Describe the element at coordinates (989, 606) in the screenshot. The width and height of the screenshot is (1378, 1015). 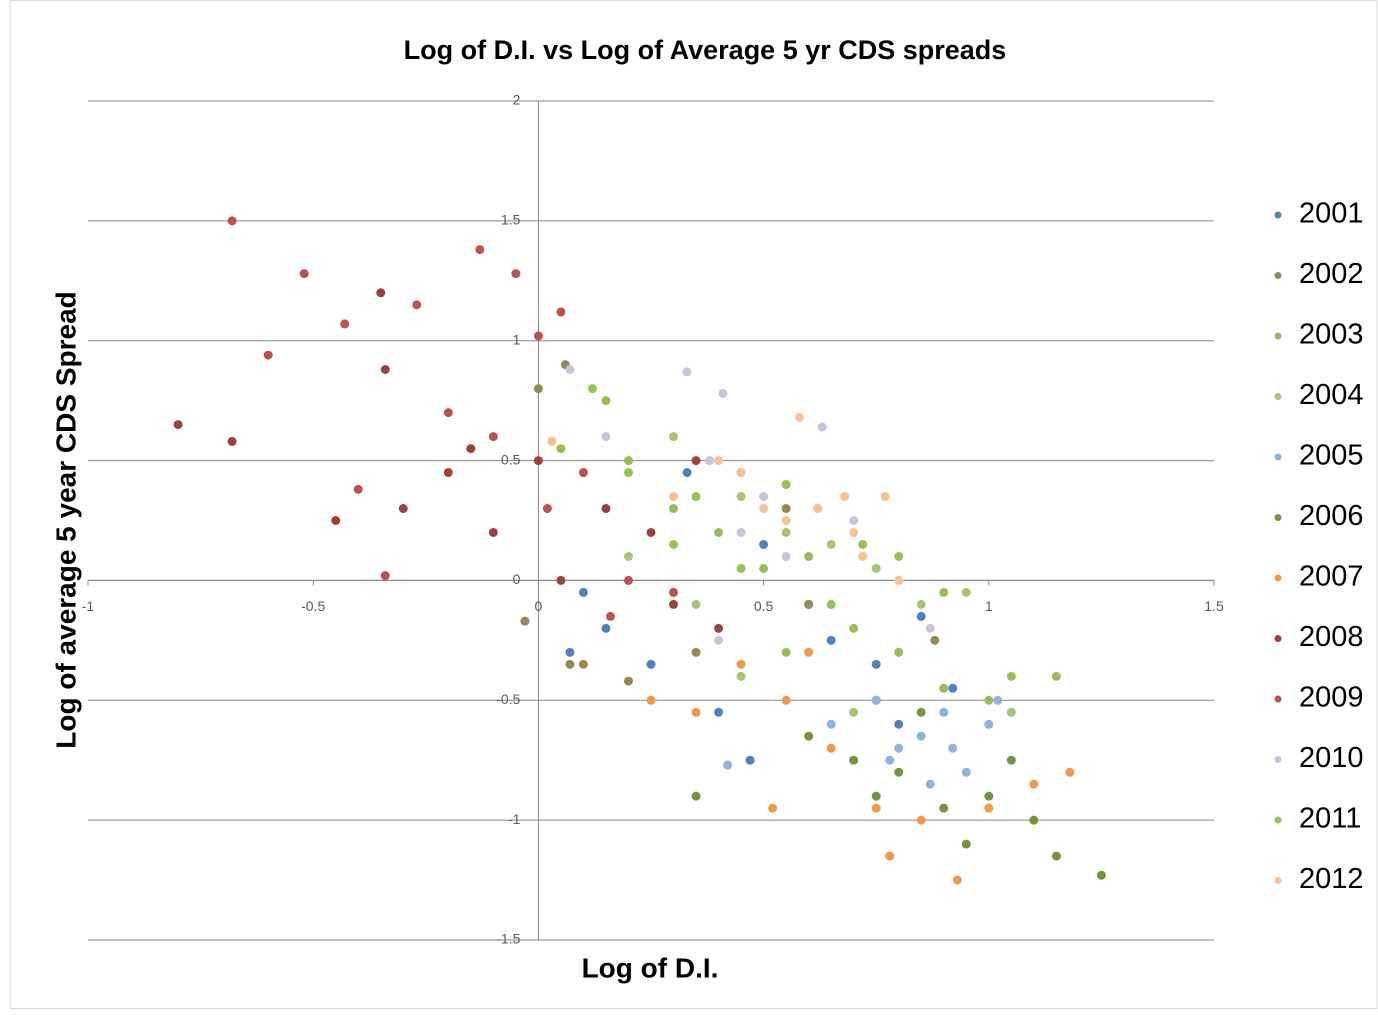
I see `x-tick-label: 1` at that location.